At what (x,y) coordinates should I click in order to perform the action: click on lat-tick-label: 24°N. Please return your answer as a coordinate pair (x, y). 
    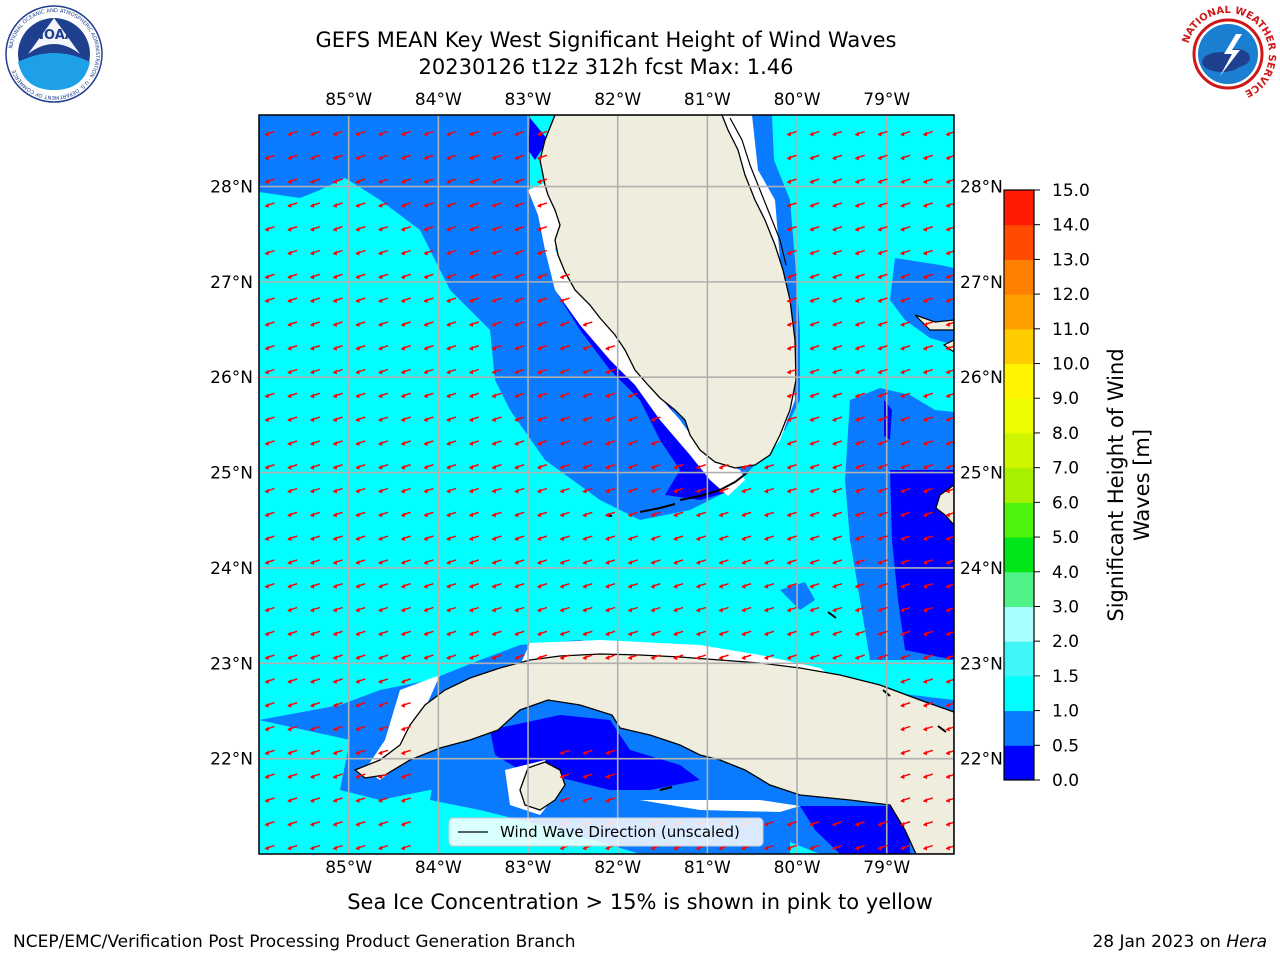
    Looking at the image, I should click on (231, 569).